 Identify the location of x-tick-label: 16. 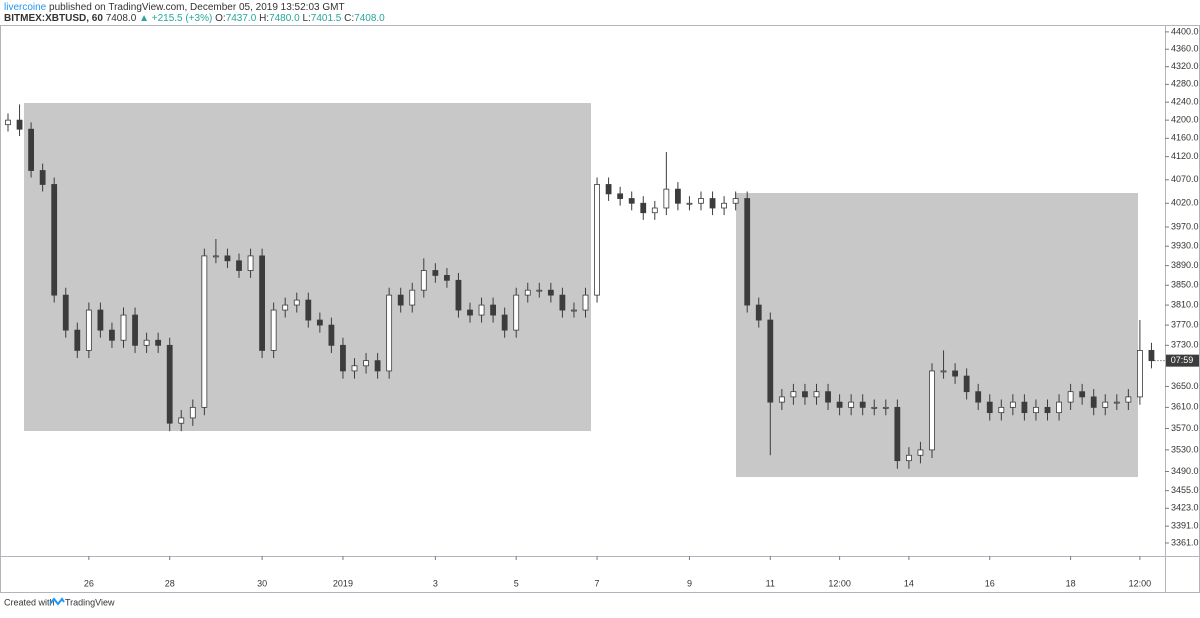
(990, 583).